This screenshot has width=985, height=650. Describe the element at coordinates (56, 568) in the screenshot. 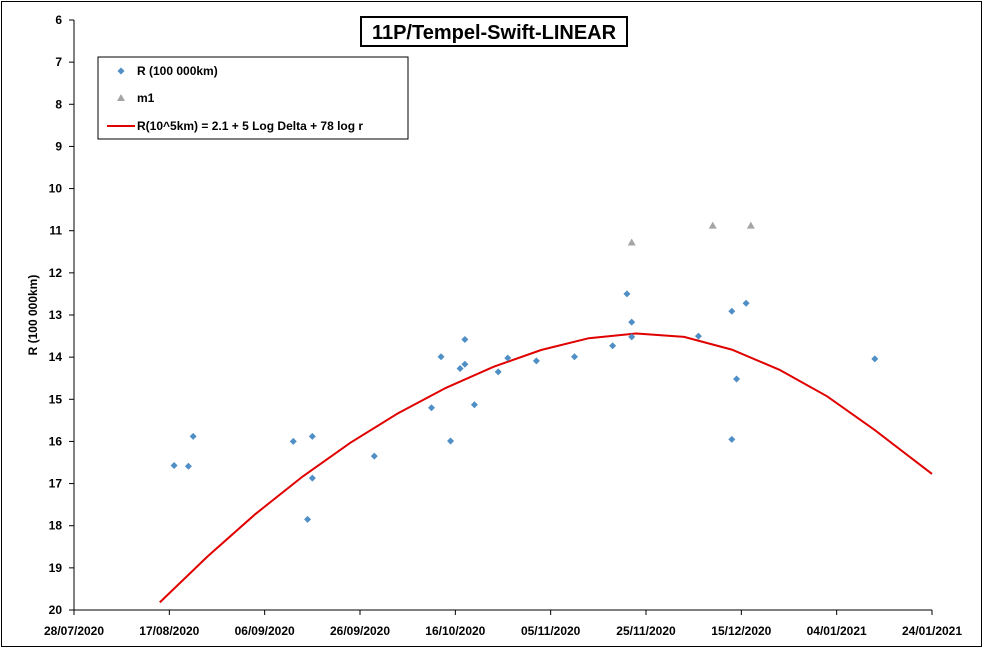

I see `y-tick-label: 19` at that location.